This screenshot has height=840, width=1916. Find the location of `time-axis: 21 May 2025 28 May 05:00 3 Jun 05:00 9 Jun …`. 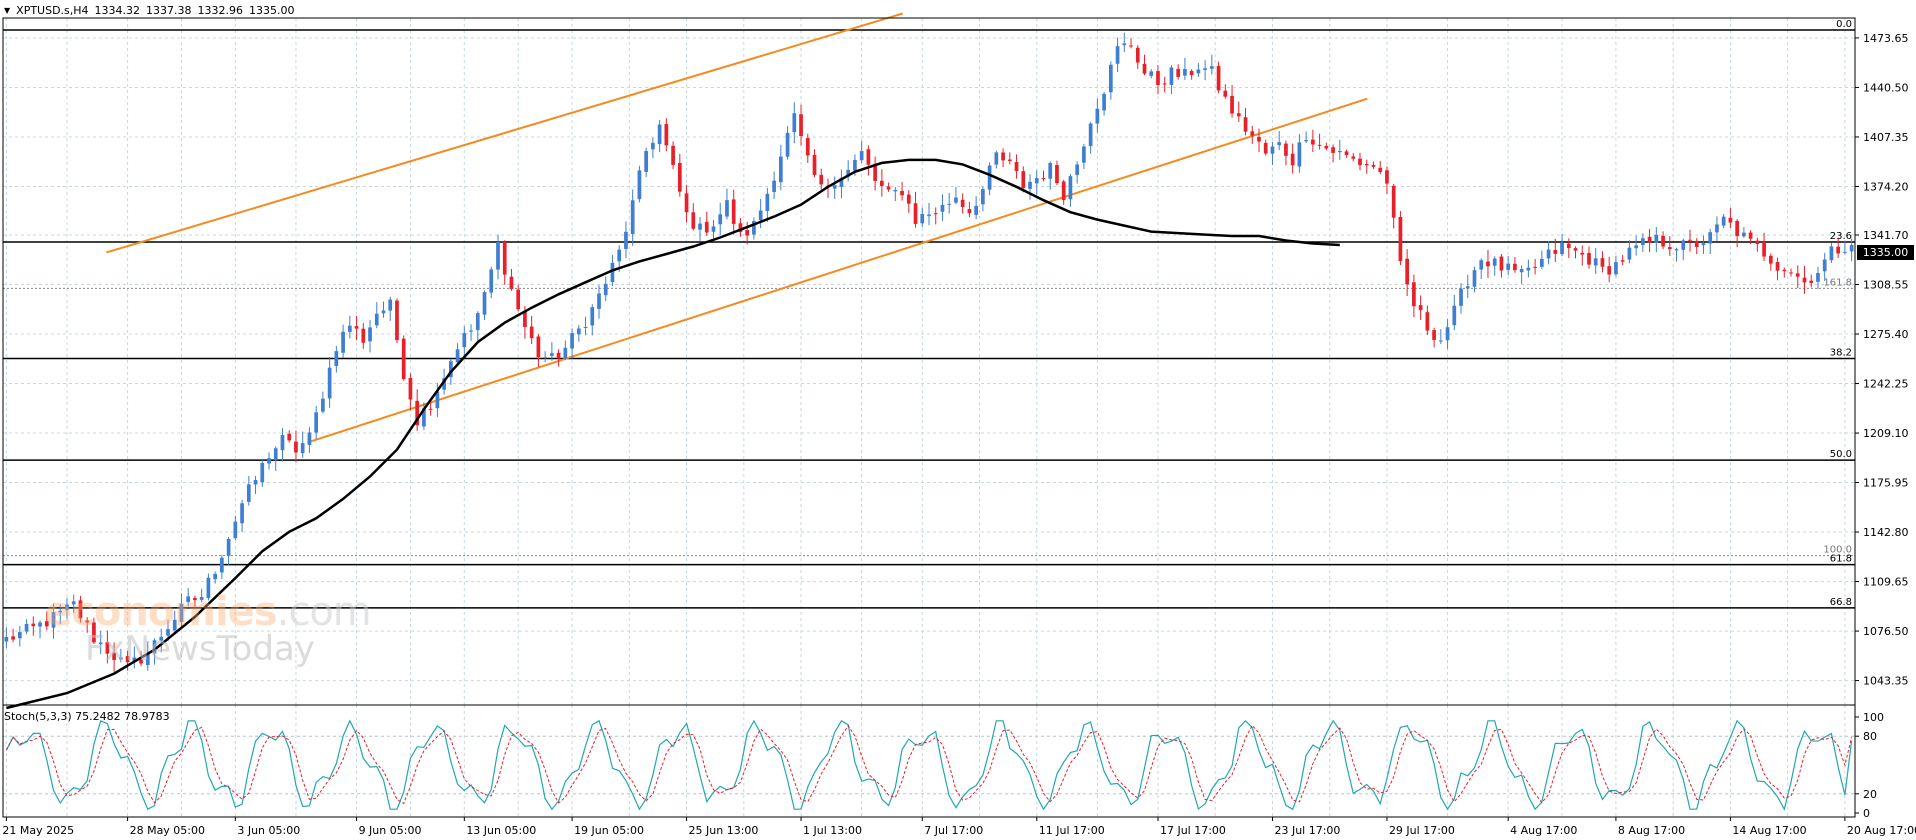

time-axis: 21 May 2025 28 May 05:00 3 Jun 05:00 9 Jun … is located at coordinates (959, 827).